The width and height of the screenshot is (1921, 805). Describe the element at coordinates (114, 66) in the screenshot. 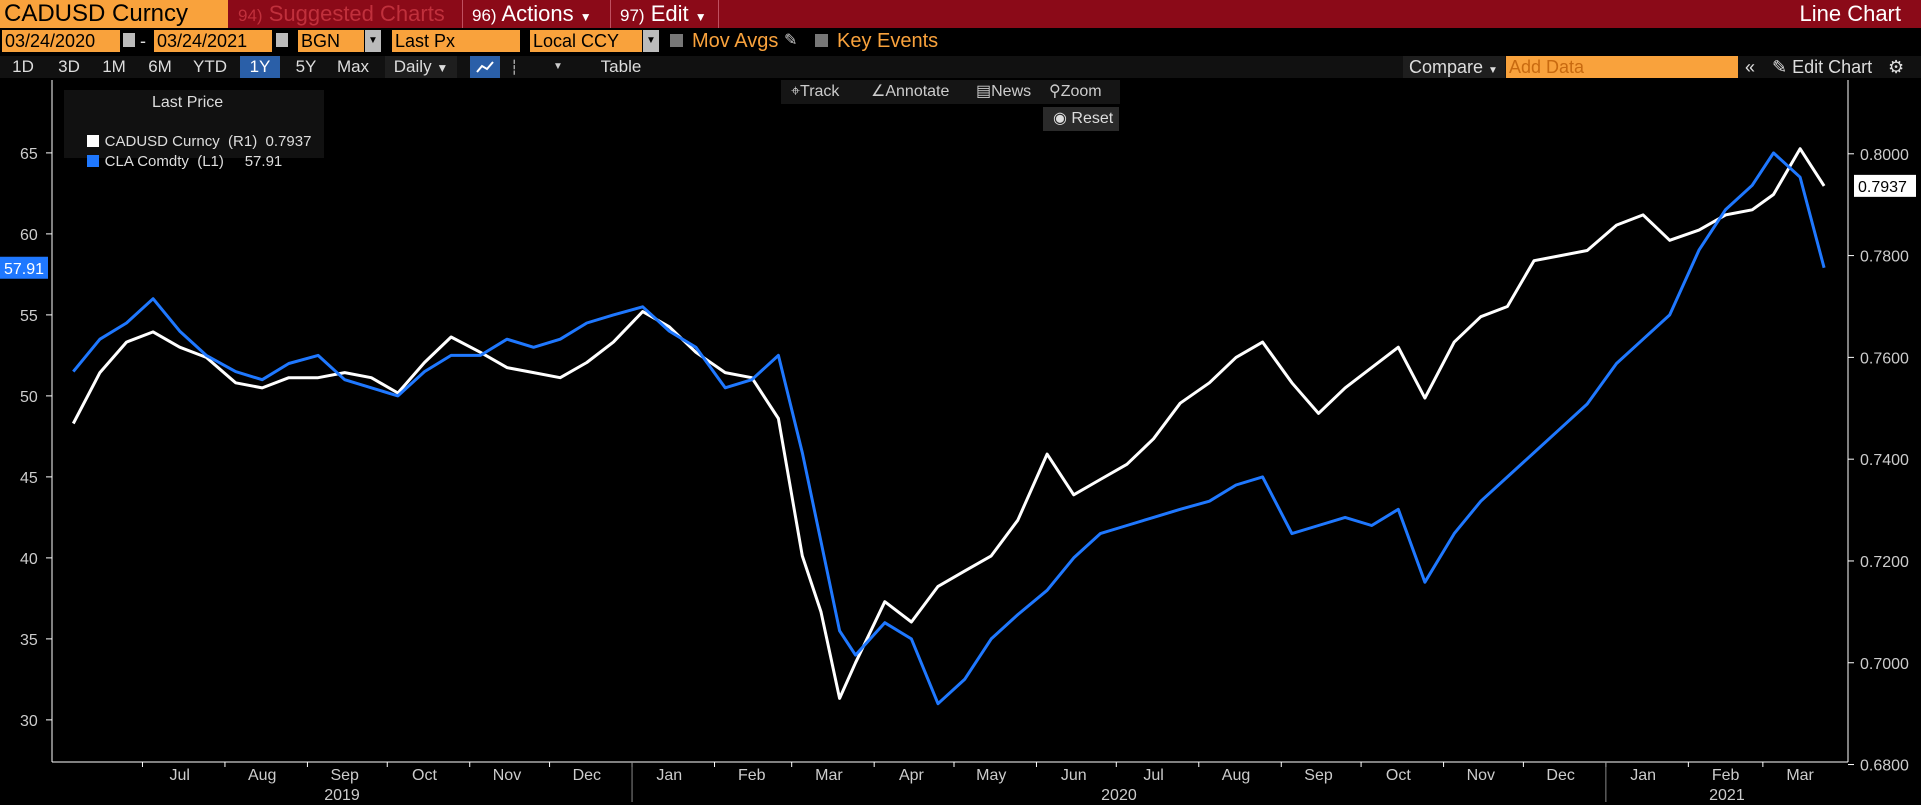

I see `period-1m-button: 1M` at that location.